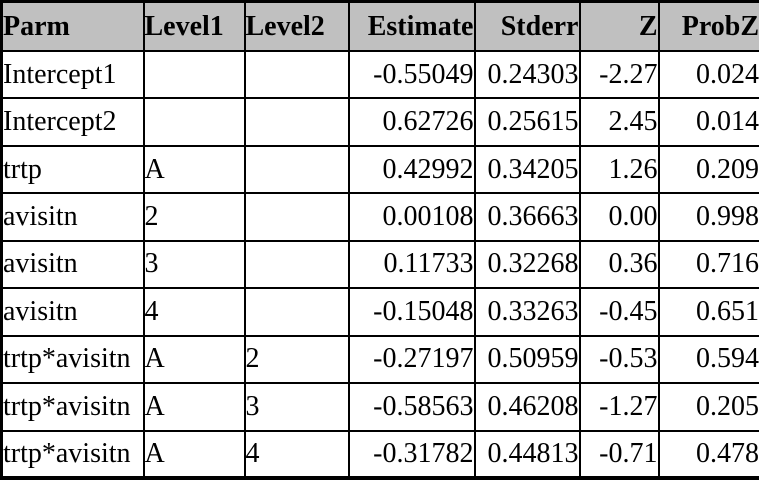 This screenshot has height=480, width=759. What do you see at coordinates (527, 122) in the screenshot?
I see `cell-stderr: 0.25615` at bounding box center [527, 122].